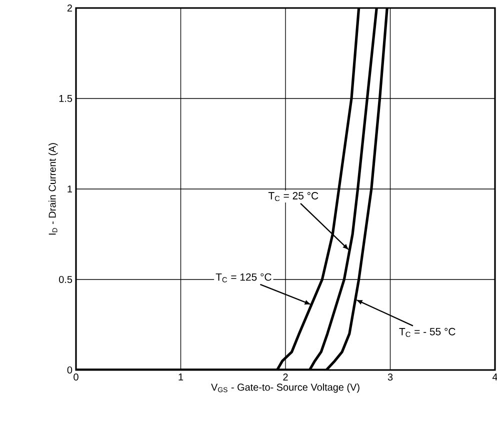 This screenshot has width=497, height=430. Describe the element at coordinates (390, 377) in the screenshot. I see `x-tick-label: 3` at that location.